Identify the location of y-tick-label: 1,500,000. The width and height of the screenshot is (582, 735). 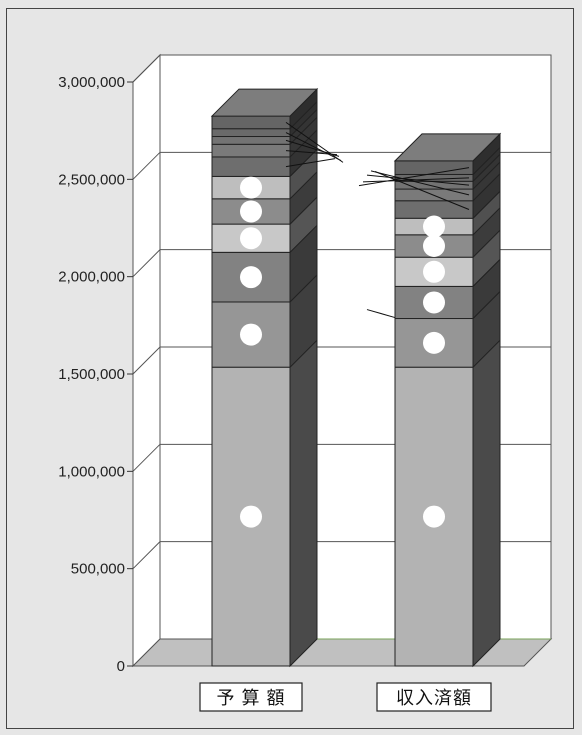
(91, 374).